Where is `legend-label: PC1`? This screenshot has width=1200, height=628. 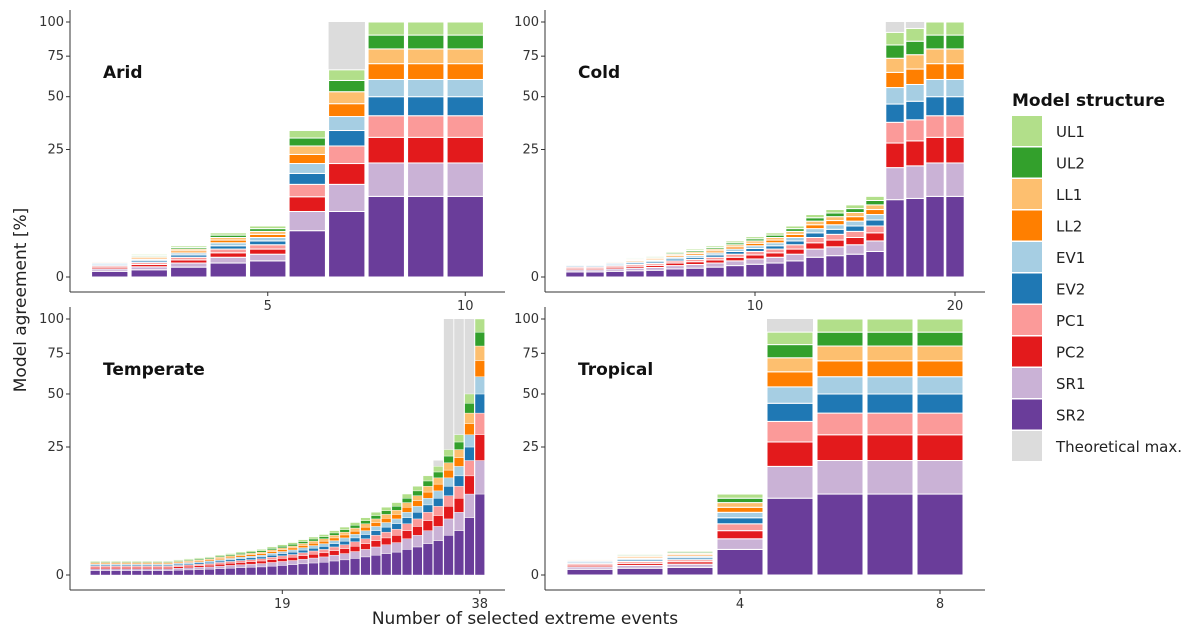
legend-label: PC1 is located at coordinates (1070, 321).